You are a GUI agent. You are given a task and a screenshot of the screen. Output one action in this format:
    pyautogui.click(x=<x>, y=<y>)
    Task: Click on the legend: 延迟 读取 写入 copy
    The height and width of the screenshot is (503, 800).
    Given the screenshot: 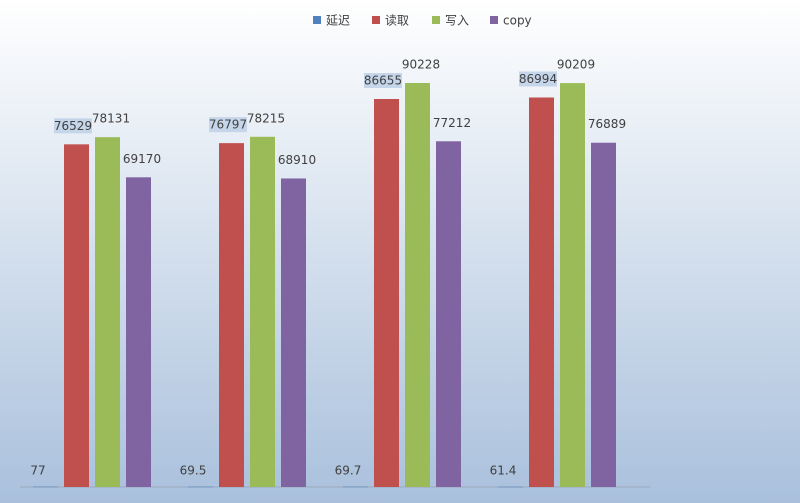 What is the action you would take?
    pyautogui.click(x=422, y=21)
    